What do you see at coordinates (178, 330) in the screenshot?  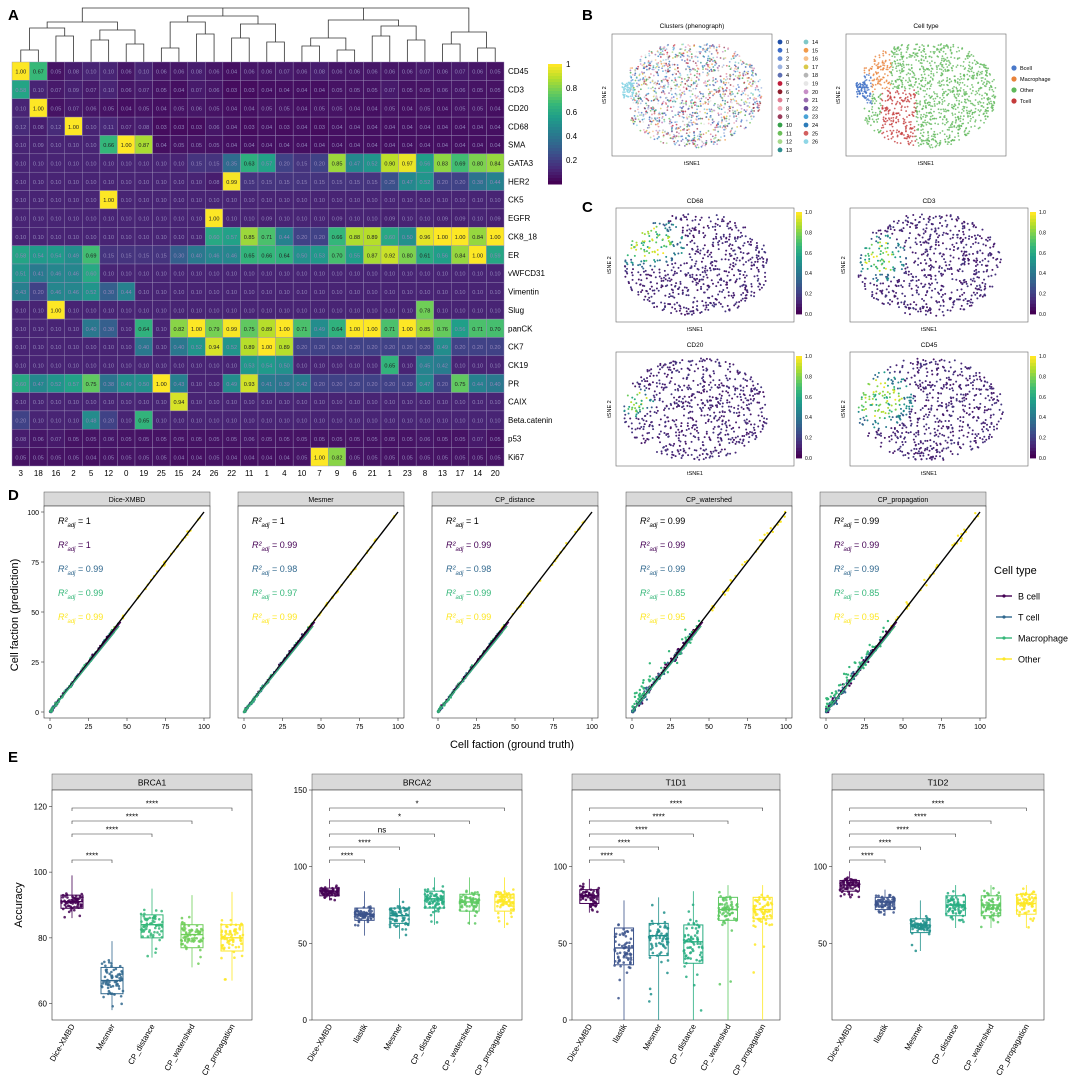 I see `heatmap-cell-label: 0.82` at bounding box center [178, 330].